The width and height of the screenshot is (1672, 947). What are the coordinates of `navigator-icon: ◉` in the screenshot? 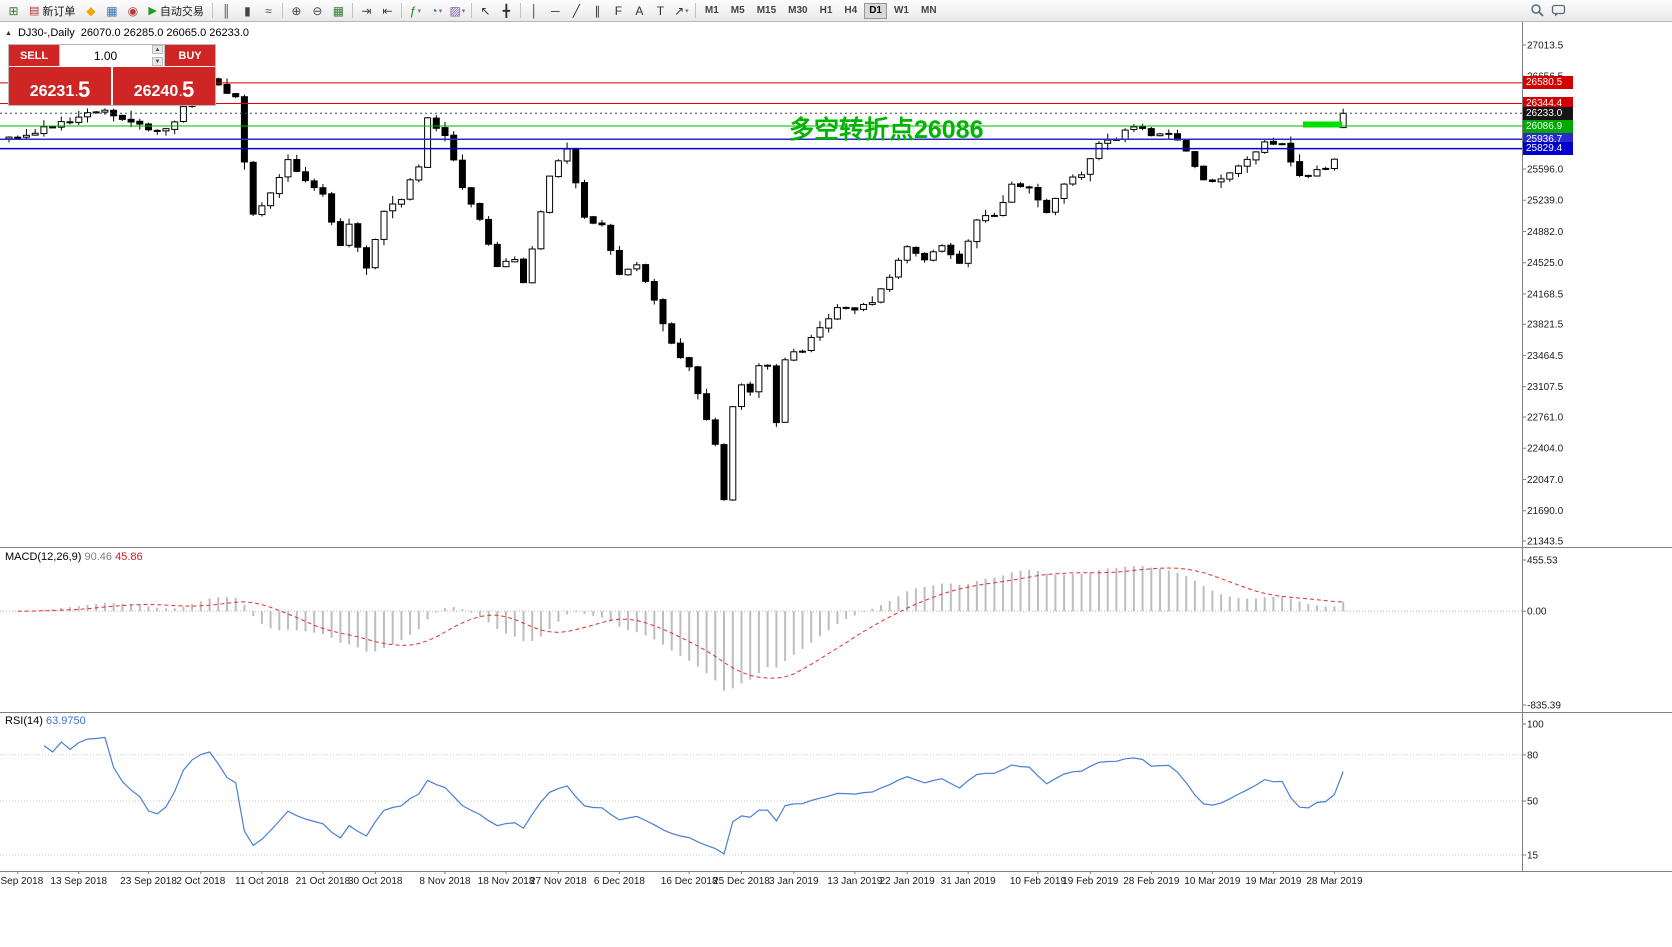 It's located at (132, 11).